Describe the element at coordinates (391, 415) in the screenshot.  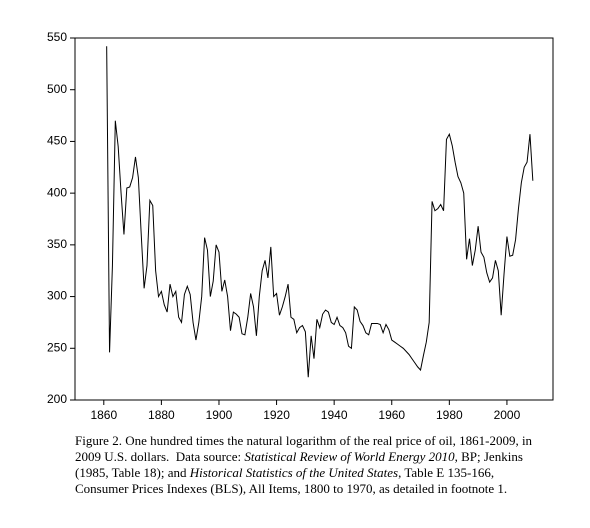
I see `x-tick-label: 1960` at that location.